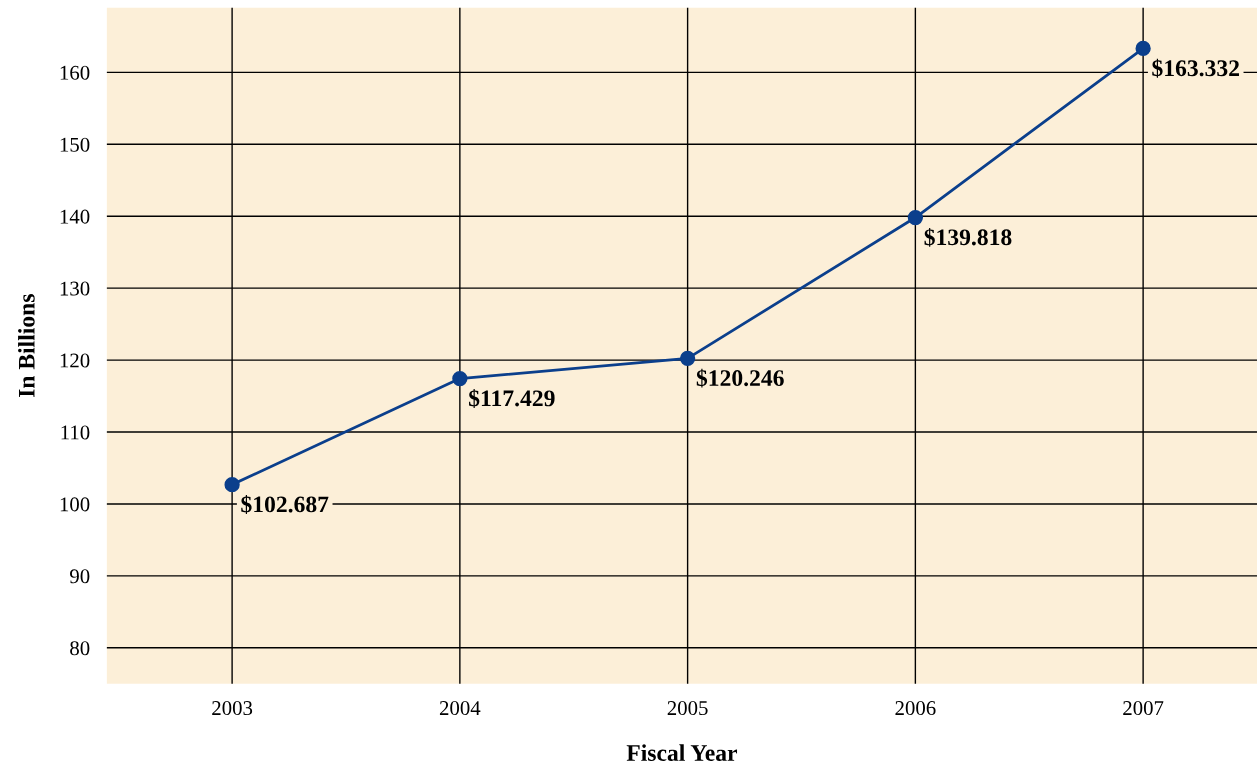 The height and width of the screenshot is (764, 1257). What do you see at coordinates (75, 216) in the screenshot?
I see `y-tick-label: 140` at bounding box center [75, 216].